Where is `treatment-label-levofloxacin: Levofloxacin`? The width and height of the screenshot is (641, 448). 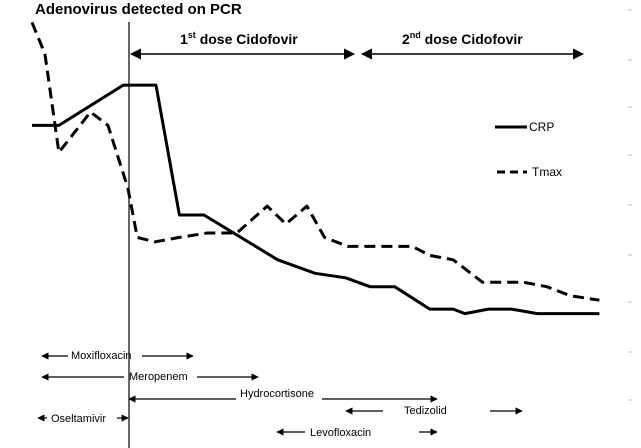
treatment-label-levofloxacin: Levofloxacin is located at coordinates (340, 433).